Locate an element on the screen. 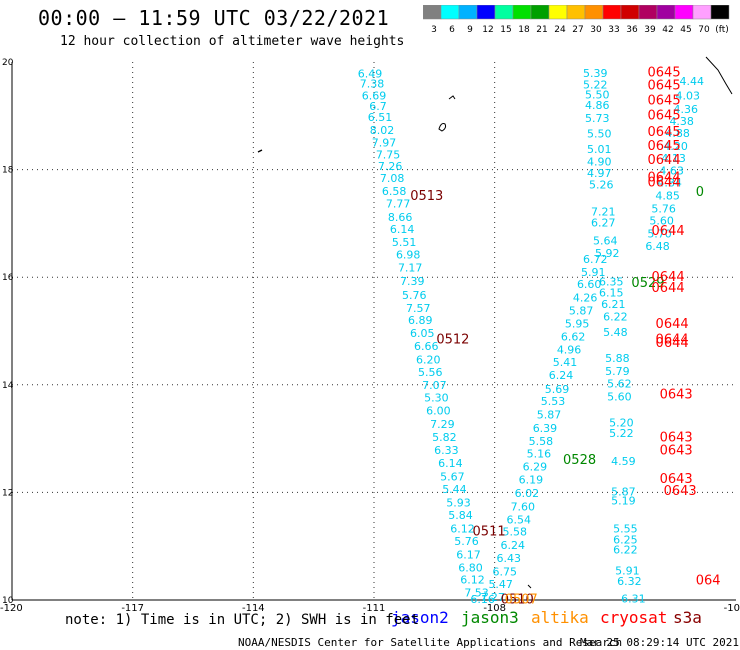 The image size is (740, 650). colorbar-tick-label: 24 is located at coordinates (560, 29).